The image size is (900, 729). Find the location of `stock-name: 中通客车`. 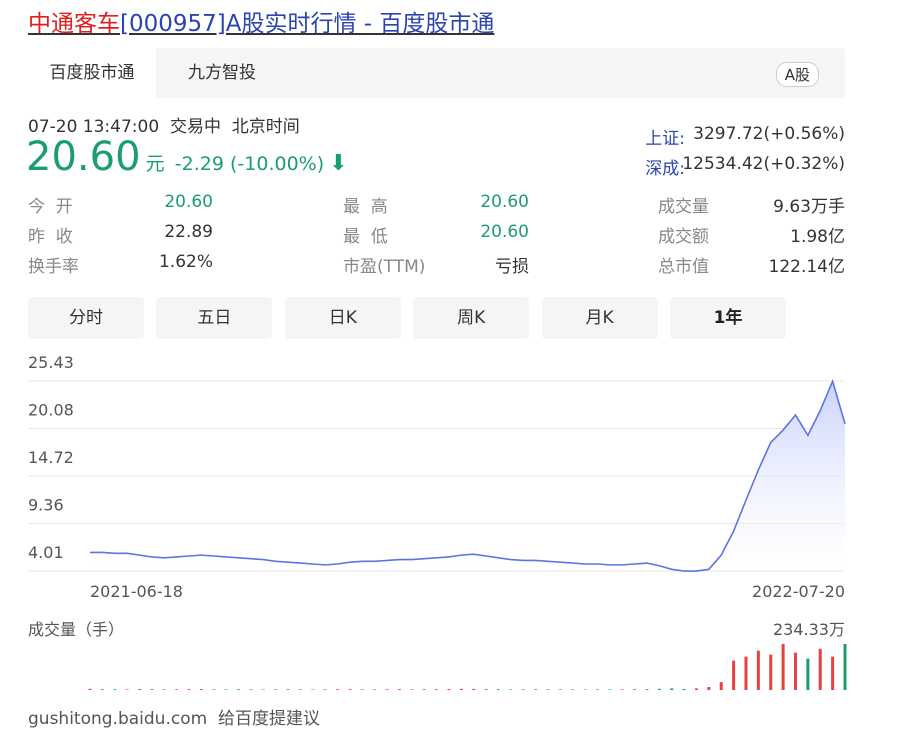

stock-name: 中通客车 is located at coordinates (74, 24).